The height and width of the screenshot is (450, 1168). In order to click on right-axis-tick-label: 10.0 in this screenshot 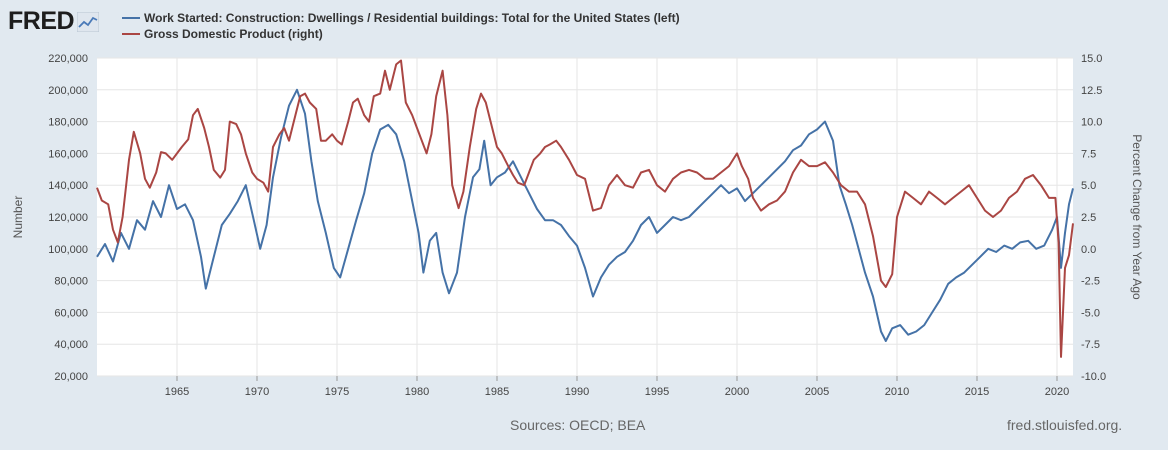, I will do `click(1091, 123)`.